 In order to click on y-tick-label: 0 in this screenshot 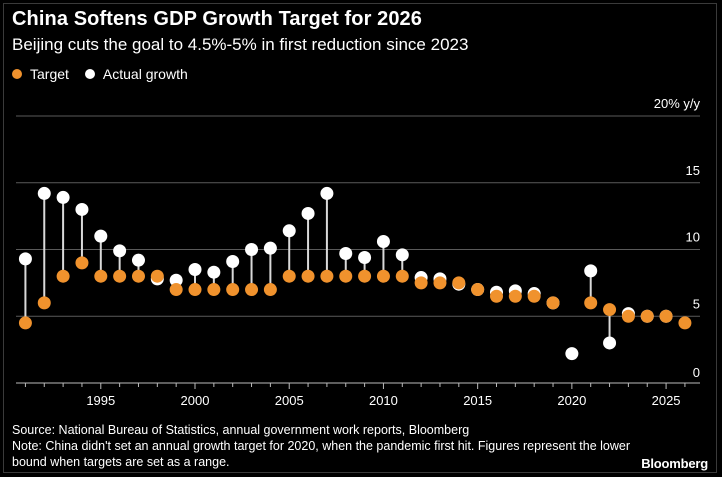, I will do `click(696, 372)`.